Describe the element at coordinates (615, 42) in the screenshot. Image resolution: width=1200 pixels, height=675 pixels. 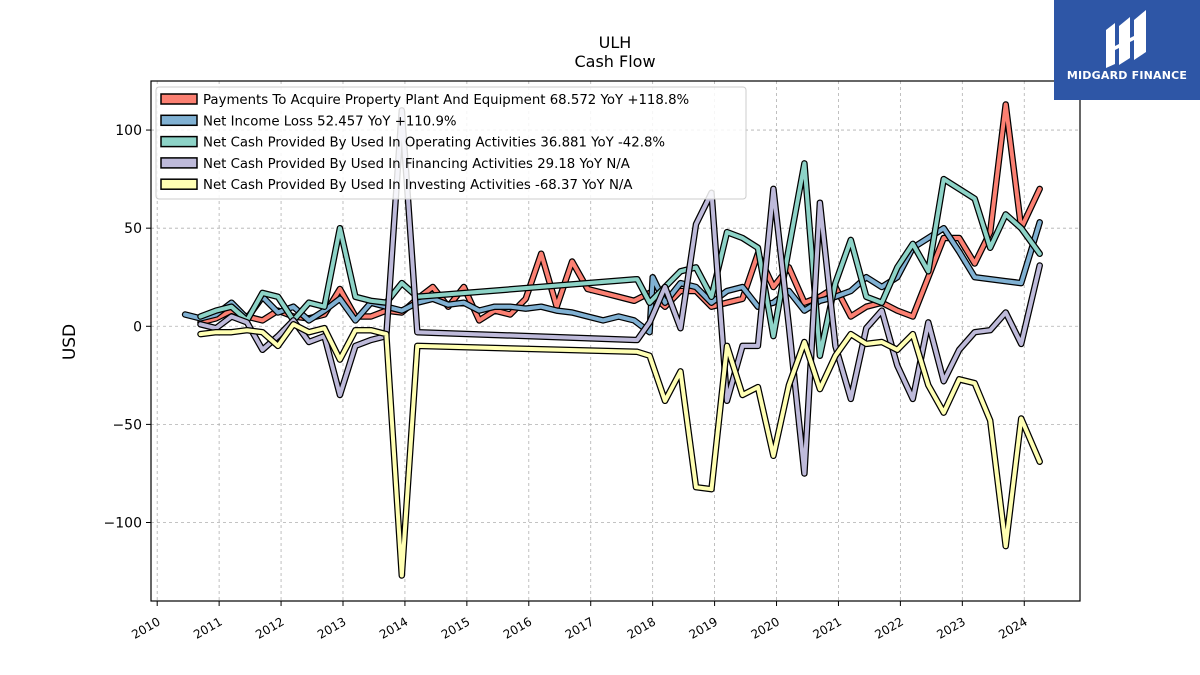
I see `chart-title: ULH` at that location.